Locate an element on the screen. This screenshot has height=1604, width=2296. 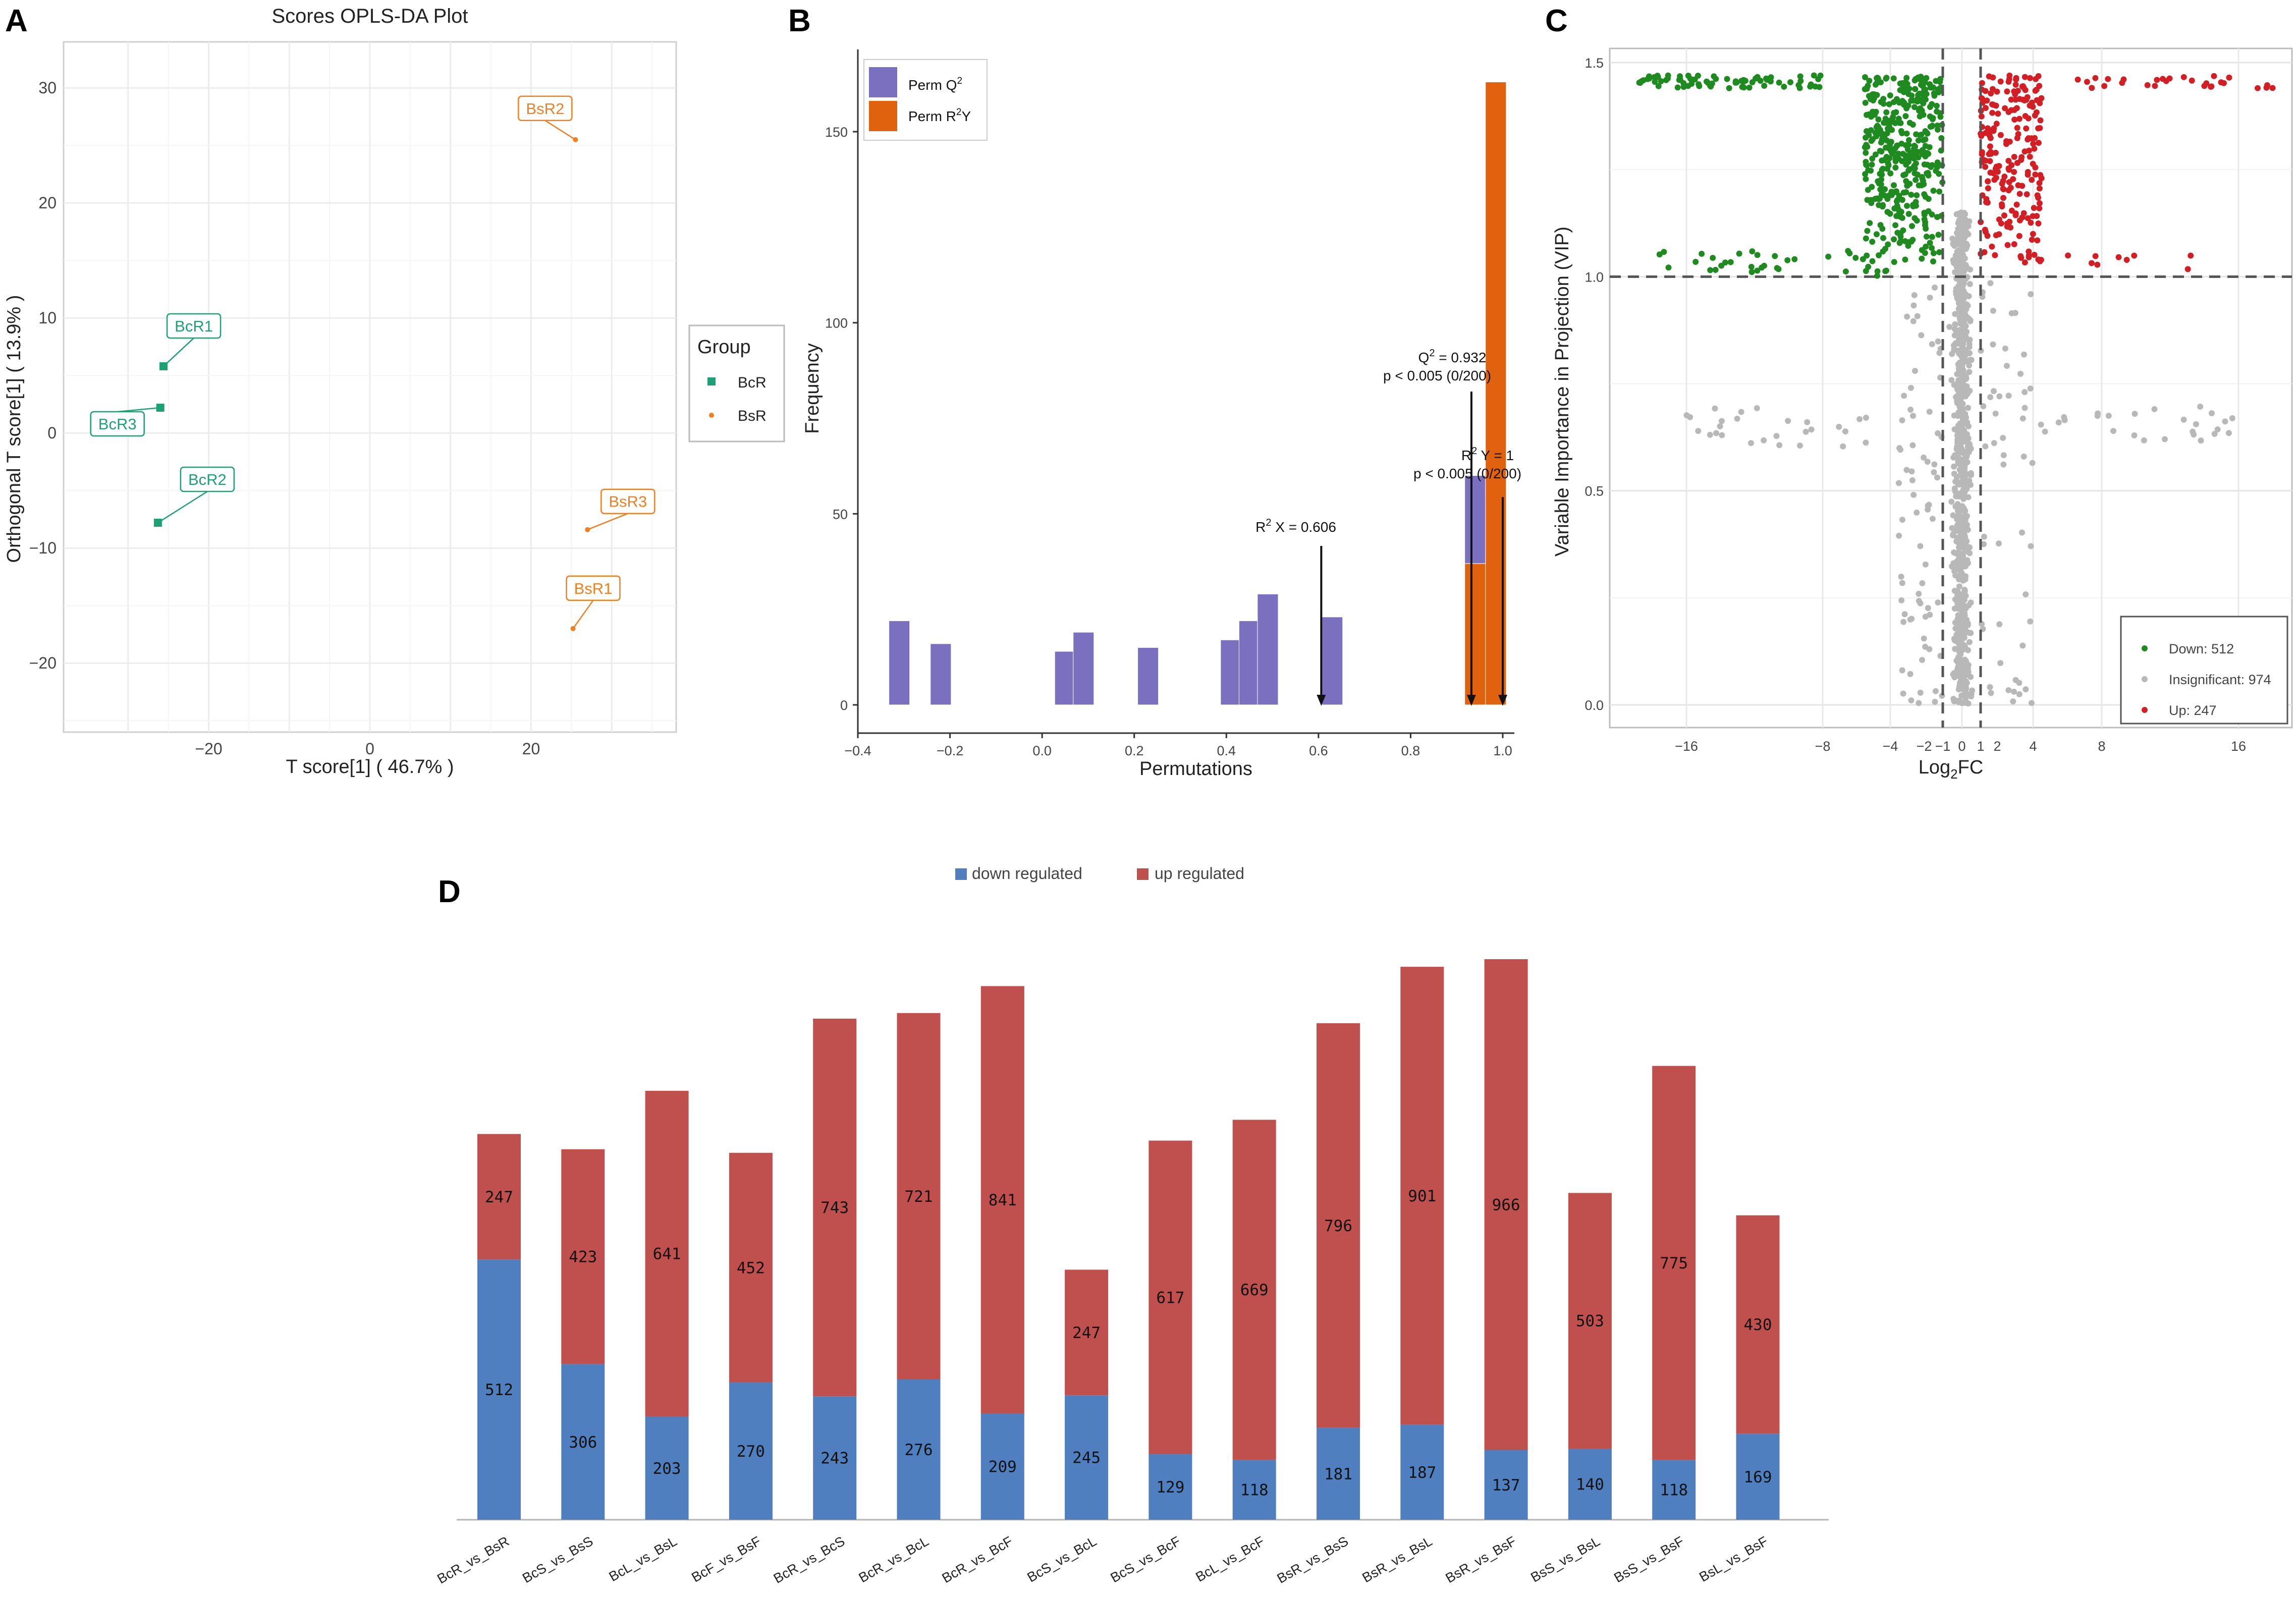
up-value-label: 617 is located at coordinates (1170, 1298).